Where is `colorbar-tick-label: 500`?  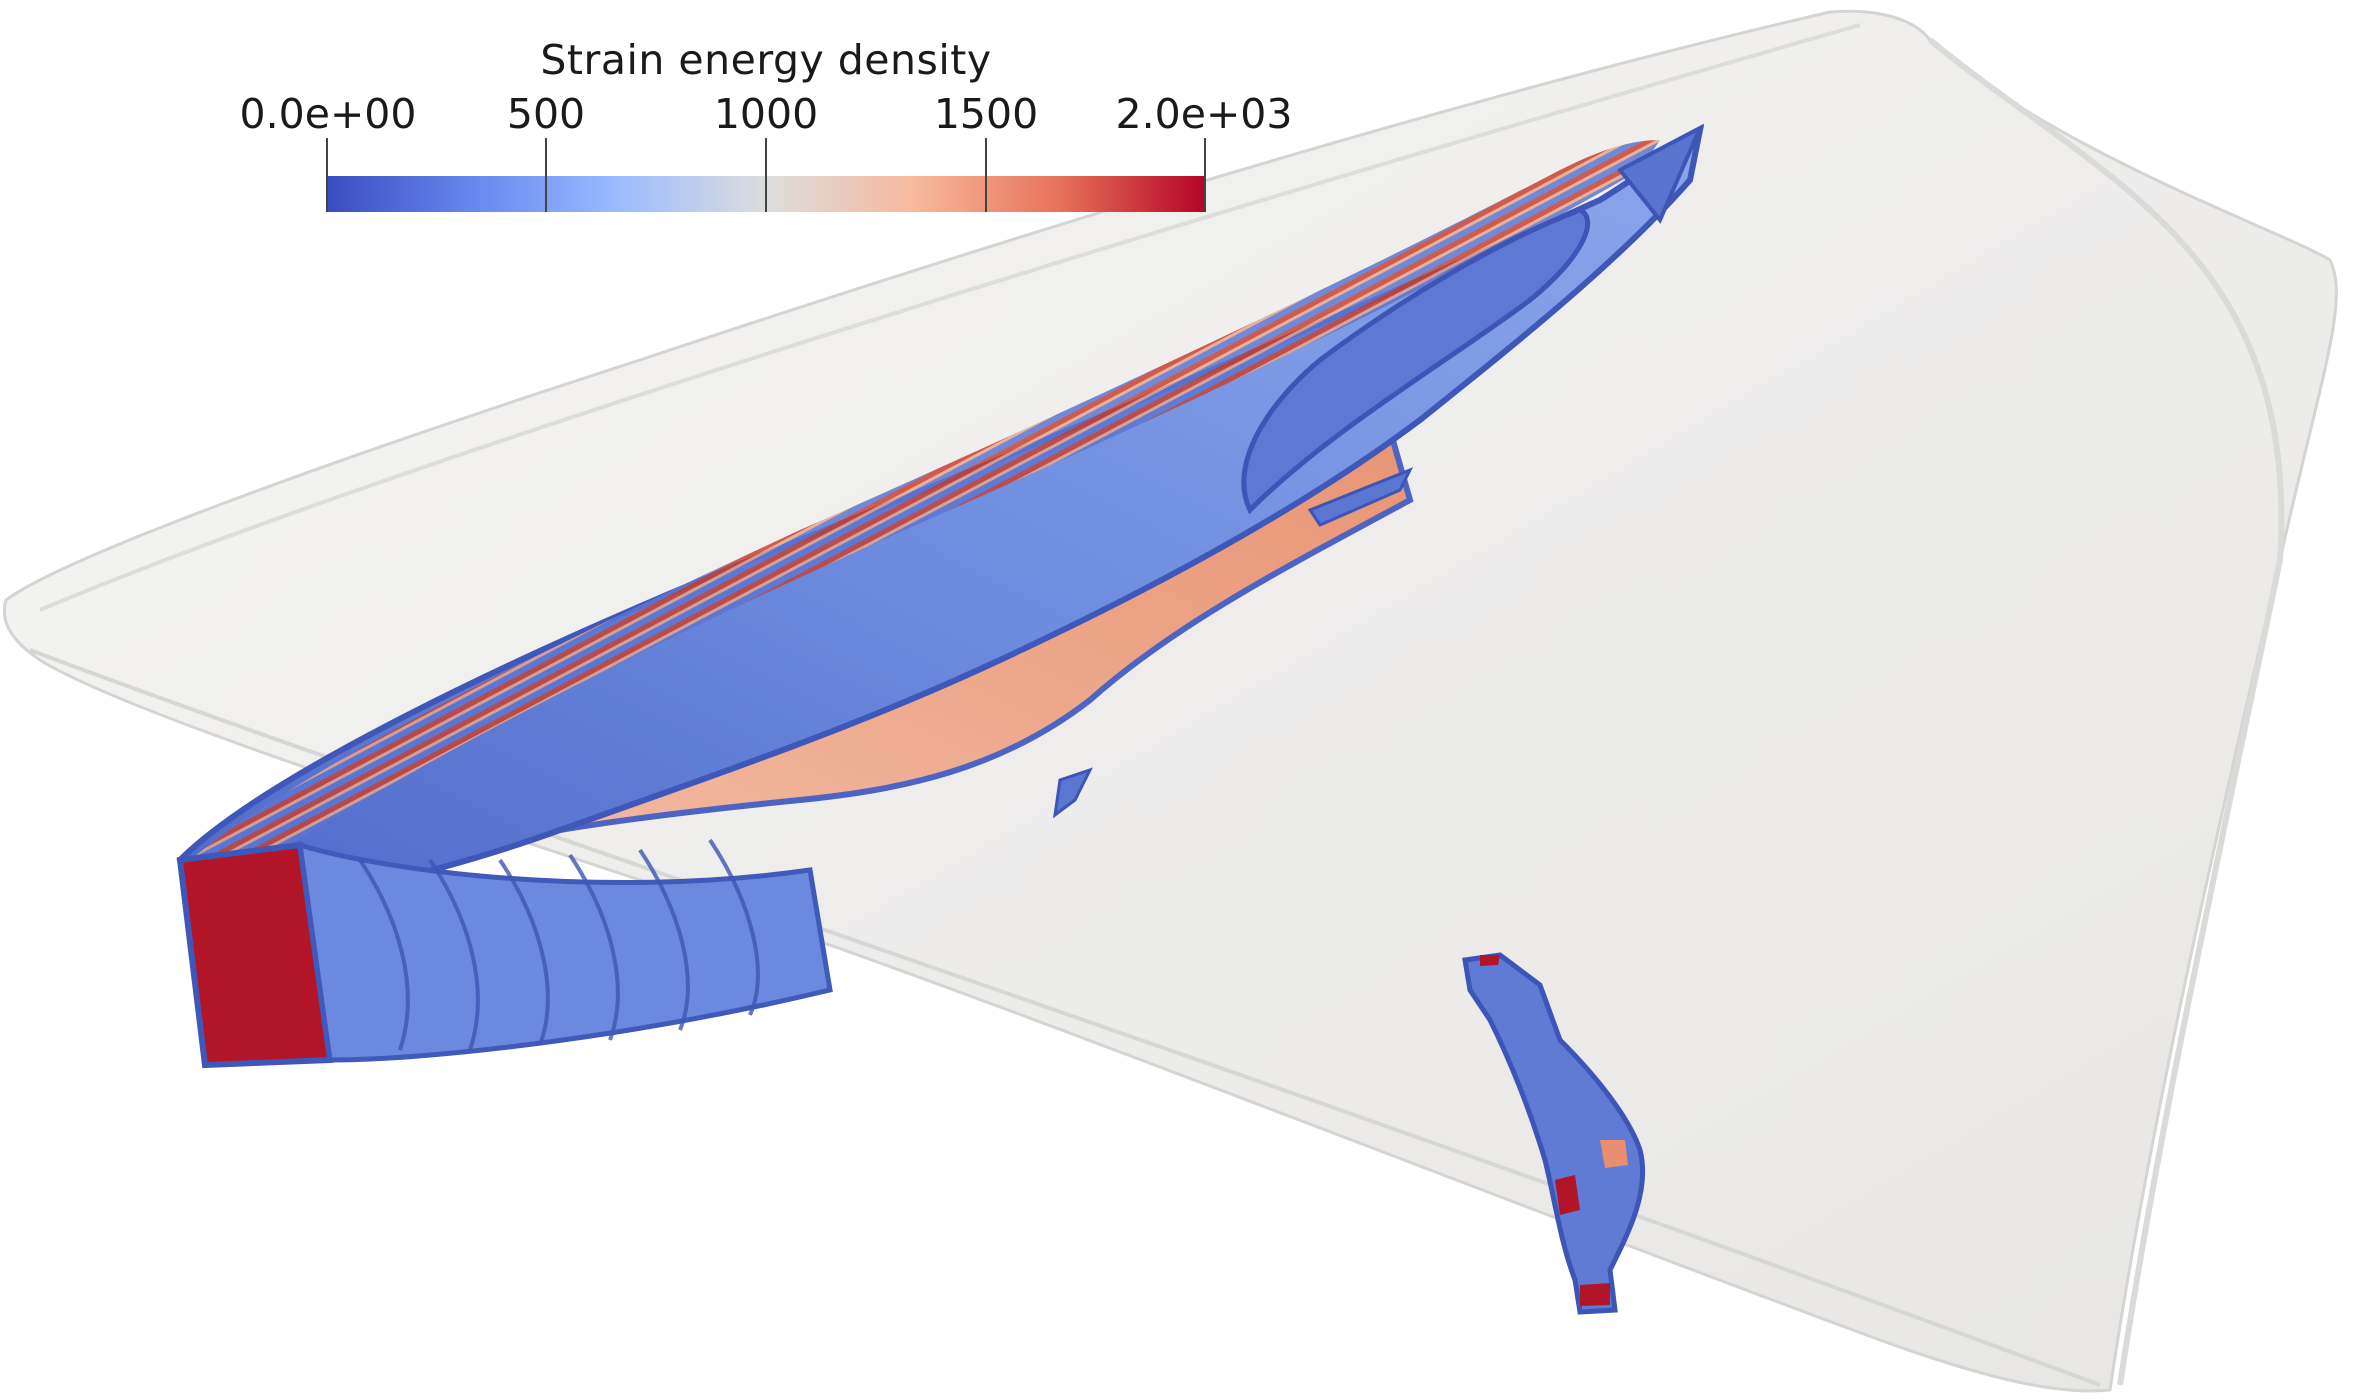
colorbar-tick-label: 500 is located at coordinates (546, 114).